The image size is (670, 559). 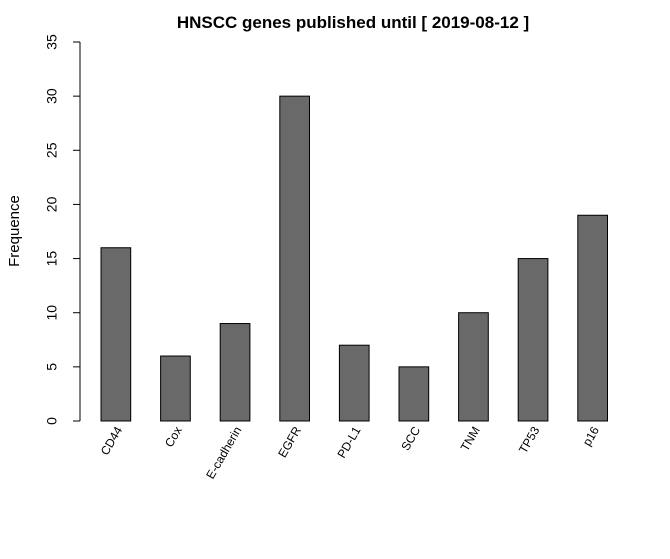 I want to click on y-tick-label: 5, so click(x=52, y=367).